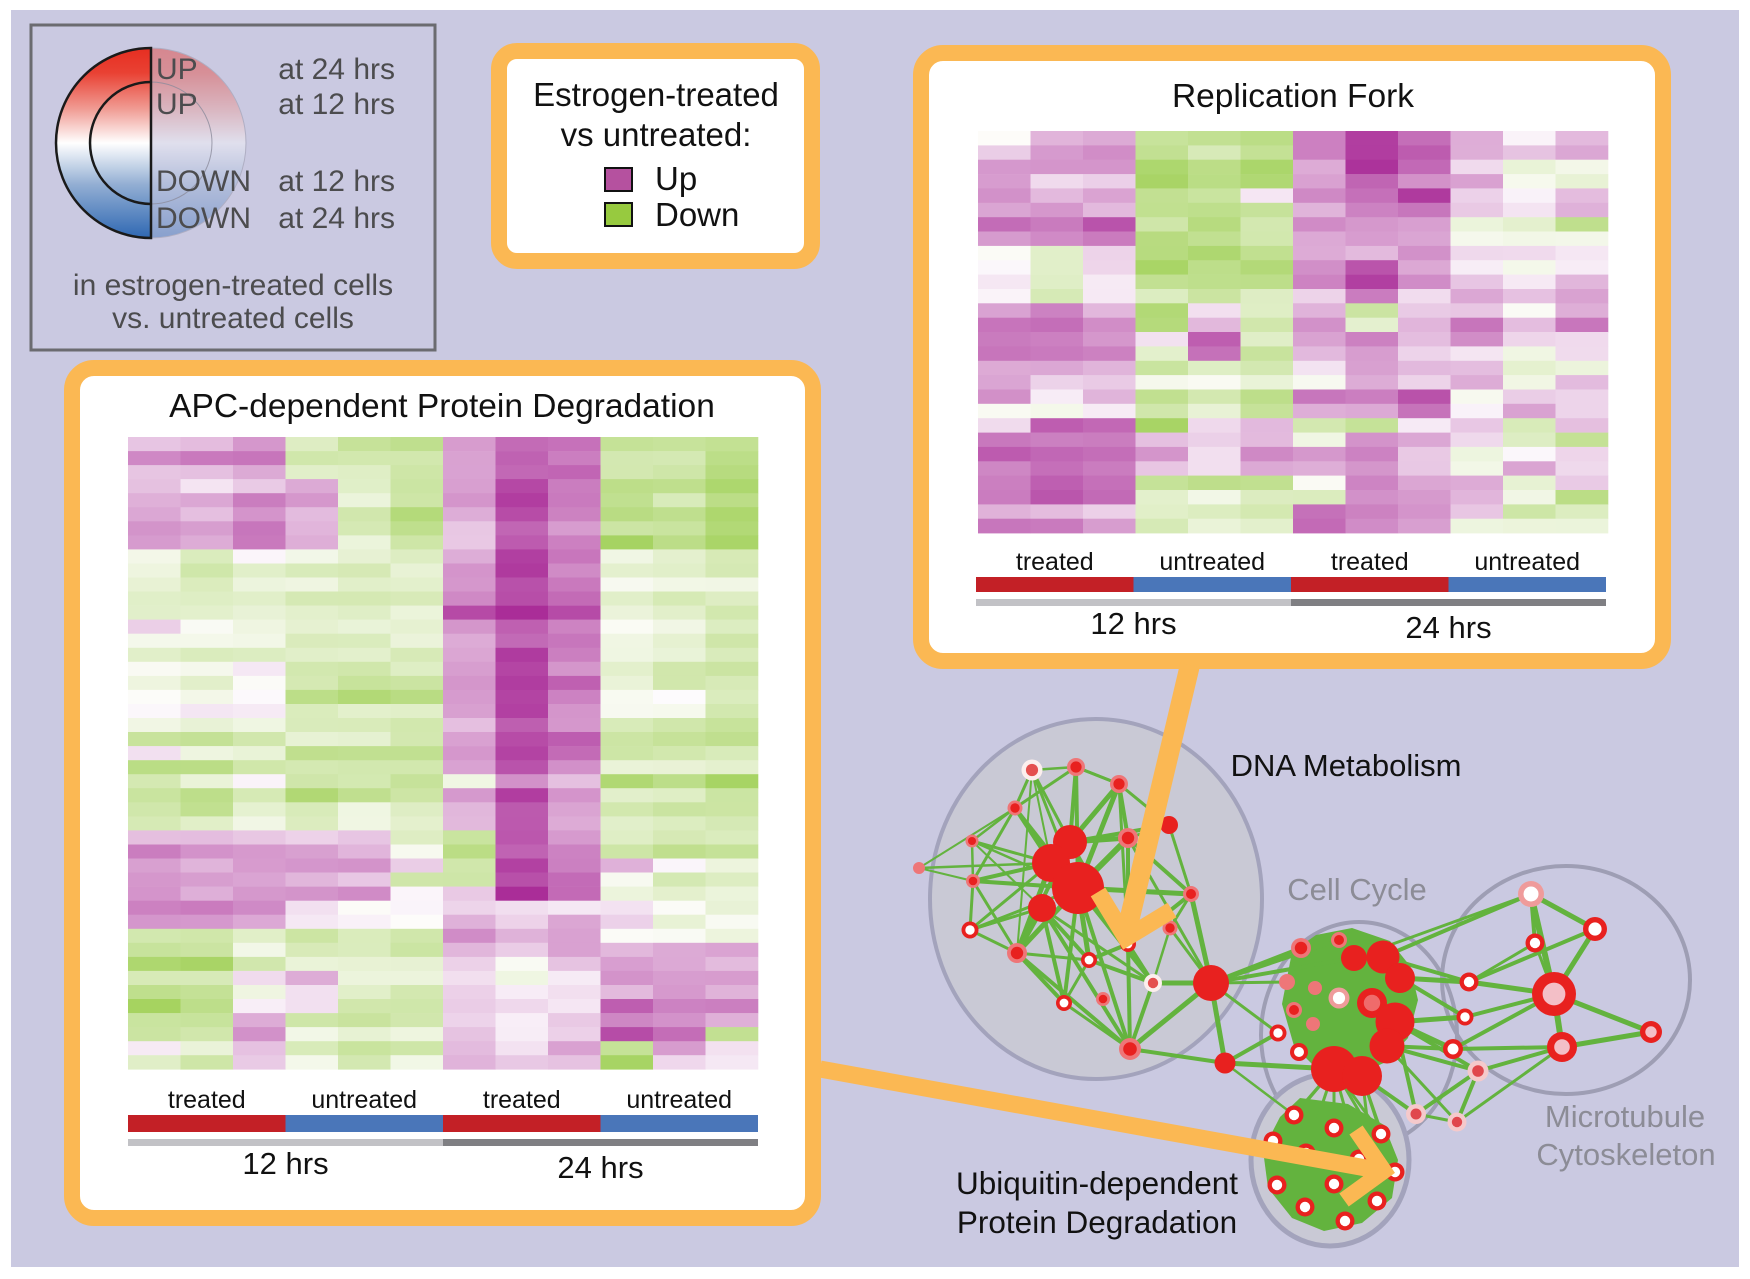 The width and height of the screenshot is (1750, 1279). What do you see at coordinates (233, 318) in the screenshot?
I see `svg-text: vs. untreated cells` at bounding box center [233, 318].